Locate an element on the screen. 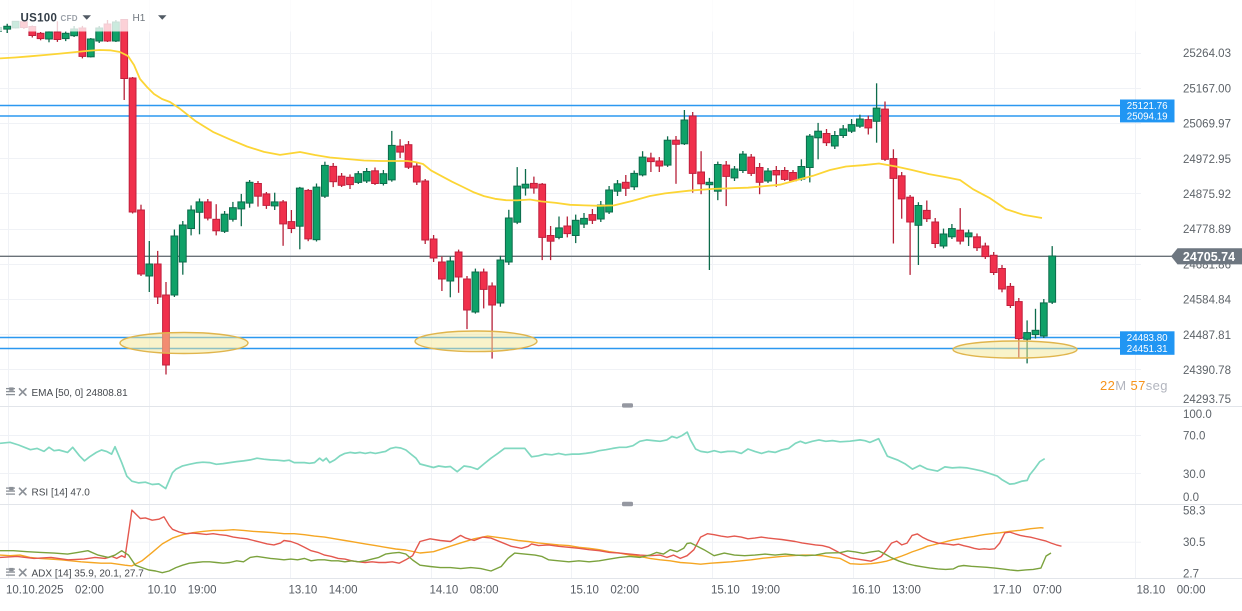  svg-text: 24778.89 is located at coordinates (1207, 230).